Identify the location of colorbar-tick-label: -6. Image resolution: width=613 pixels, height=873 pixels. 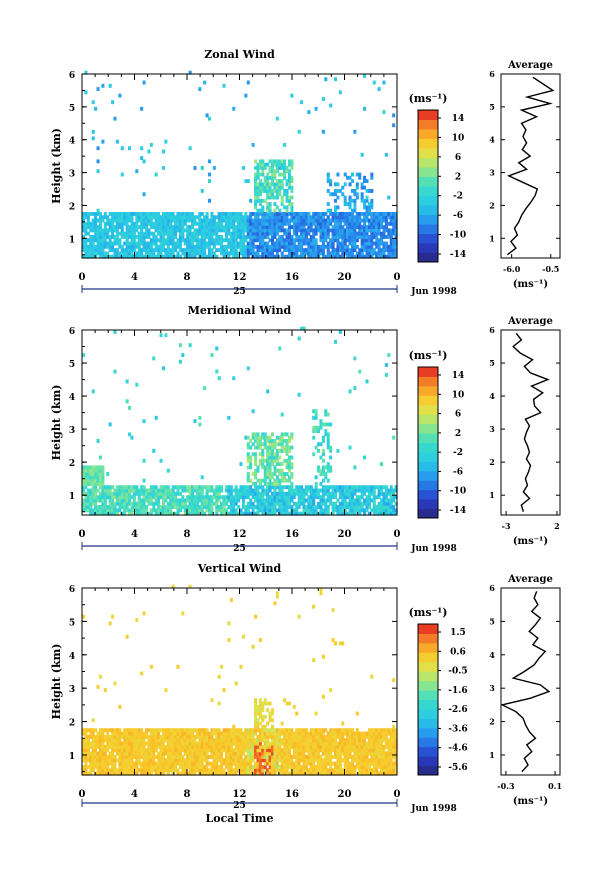
(458, 472).